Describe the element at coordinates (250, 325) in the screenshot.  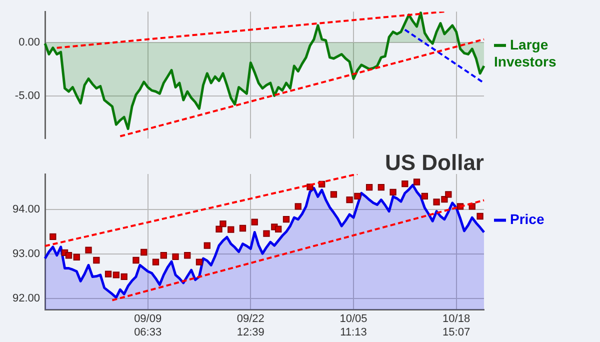
I see `x-tick-label: 09/22 12:39` at that location.